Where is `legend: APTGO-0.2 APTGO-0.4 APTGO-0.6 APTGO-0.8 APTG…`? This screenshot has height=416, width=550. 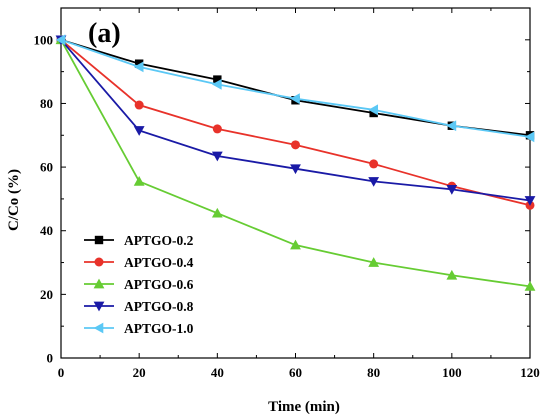
legend: APTGO-0.2 APTGO-0.4 APTGO-0.6 APTGO-0.8 APTG… is located at coordinates (139, 284).